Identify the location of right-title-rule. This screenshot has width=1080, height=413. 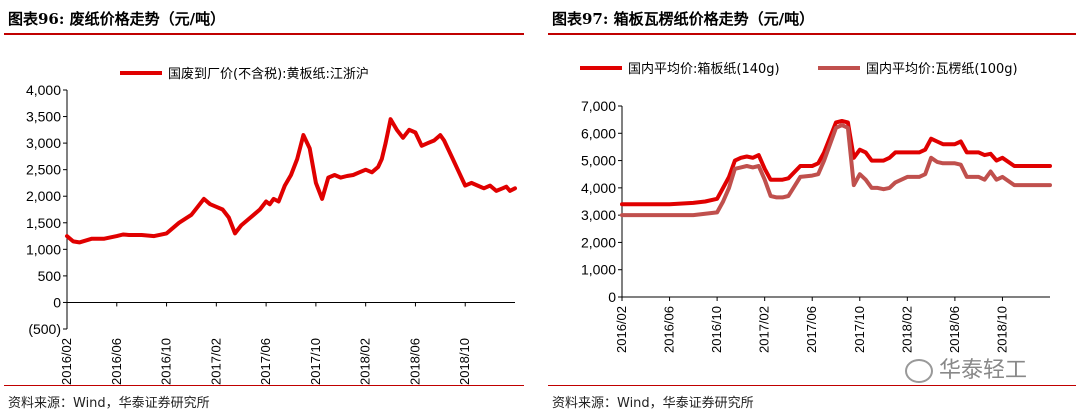
(812, 34).